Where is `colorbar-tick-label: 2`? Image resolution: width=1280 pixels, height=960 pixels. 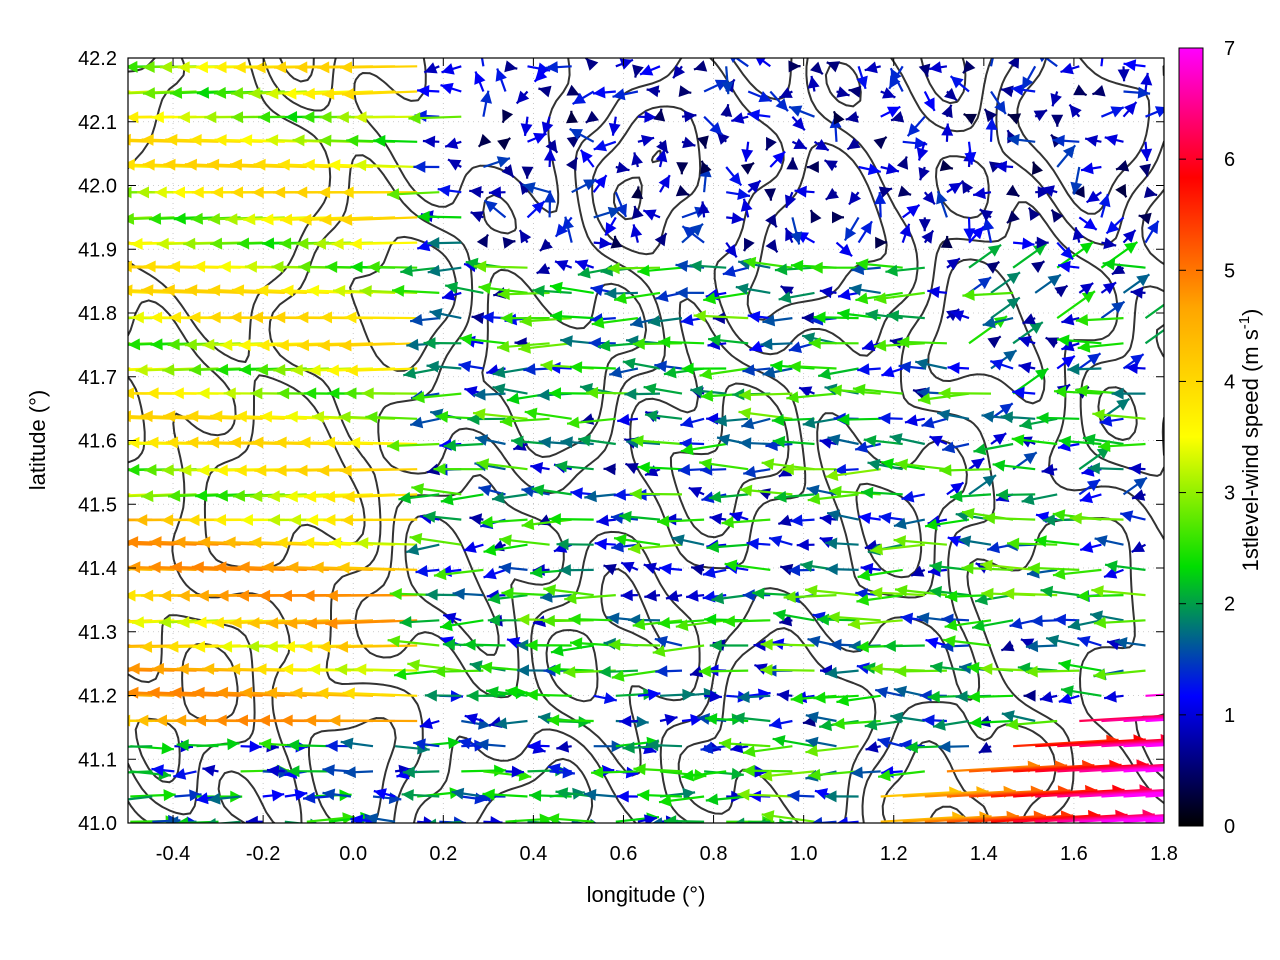 colorbar-tick-label: 2 is located at coordinates (1229, 605).